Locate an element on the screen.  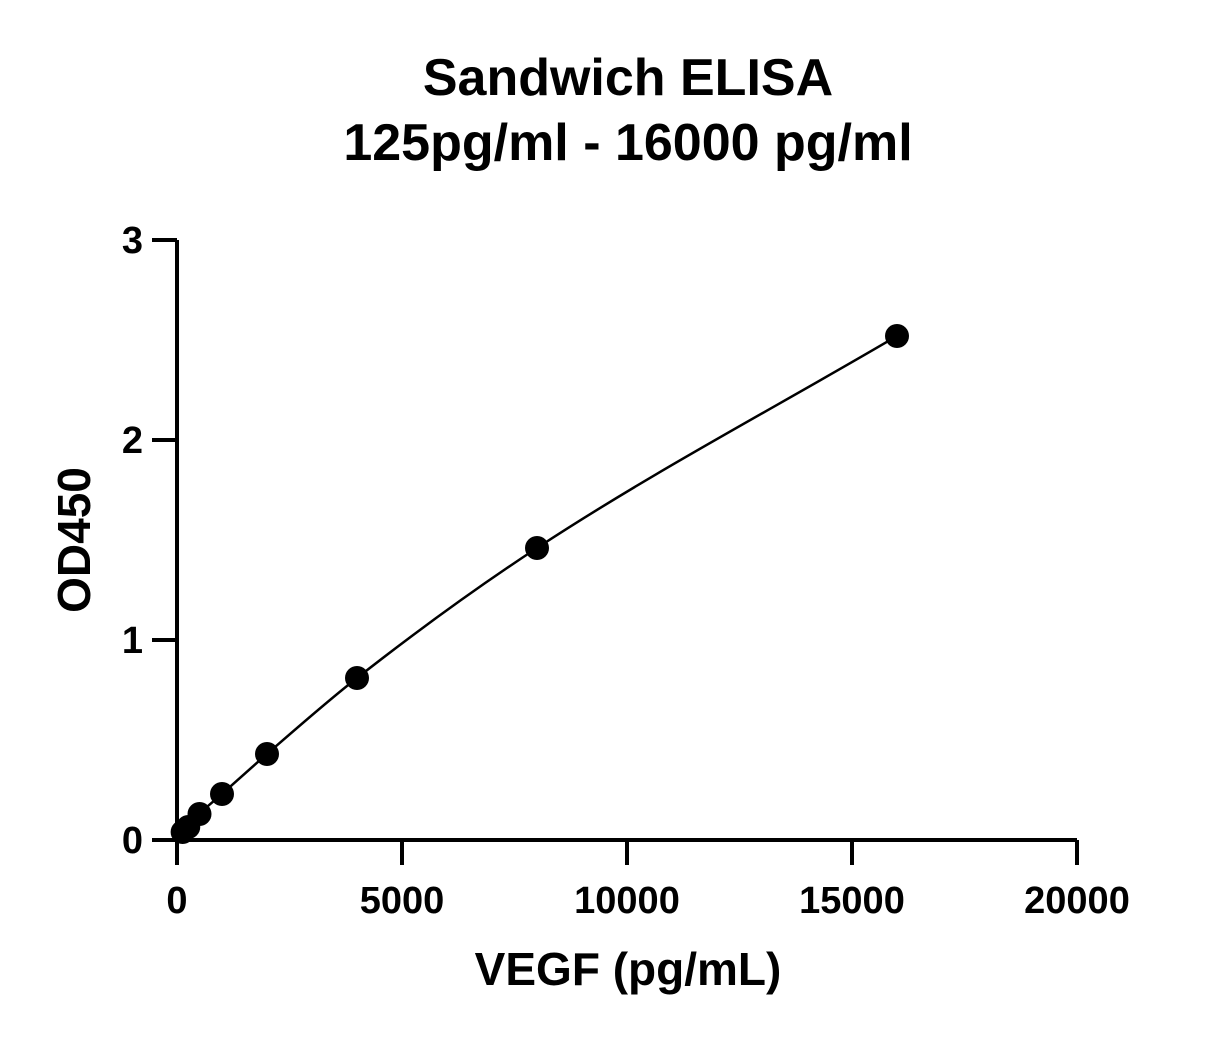
y-axis: 0 1 2 3 is located at coordinates (150, 541).